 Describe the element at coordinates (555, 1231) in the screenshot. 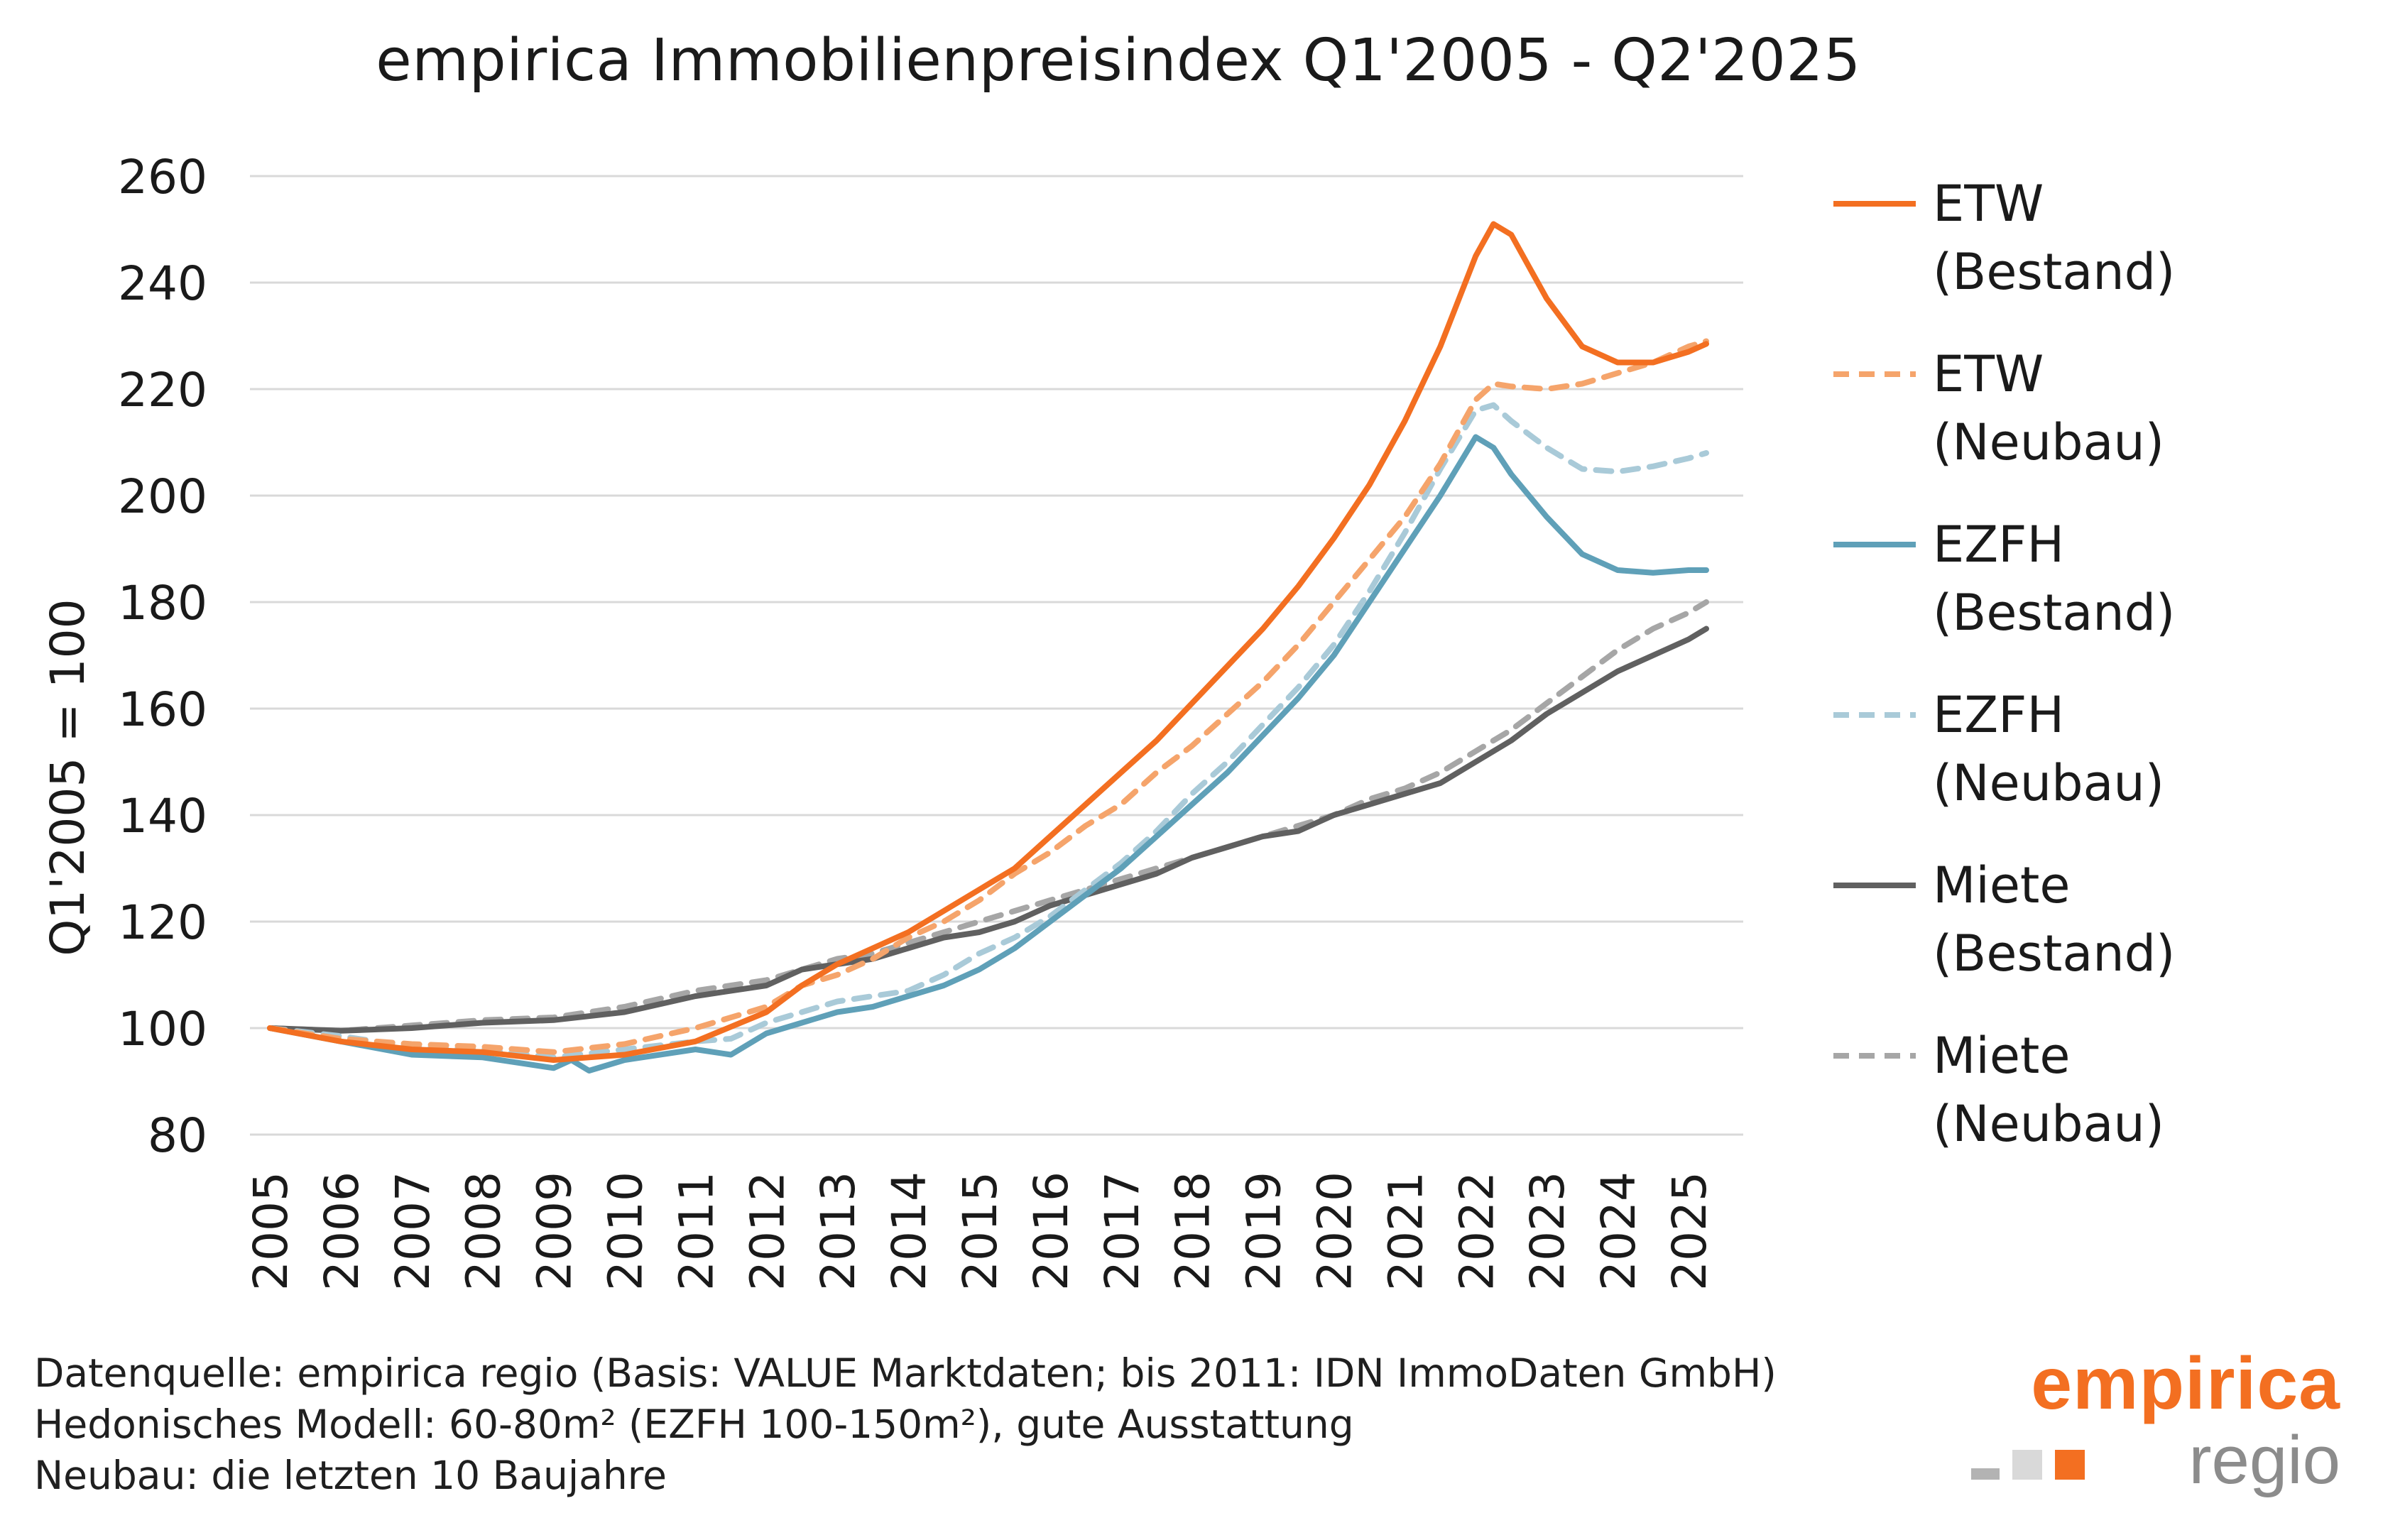

I see `x-tick-label: 2009` at that location.